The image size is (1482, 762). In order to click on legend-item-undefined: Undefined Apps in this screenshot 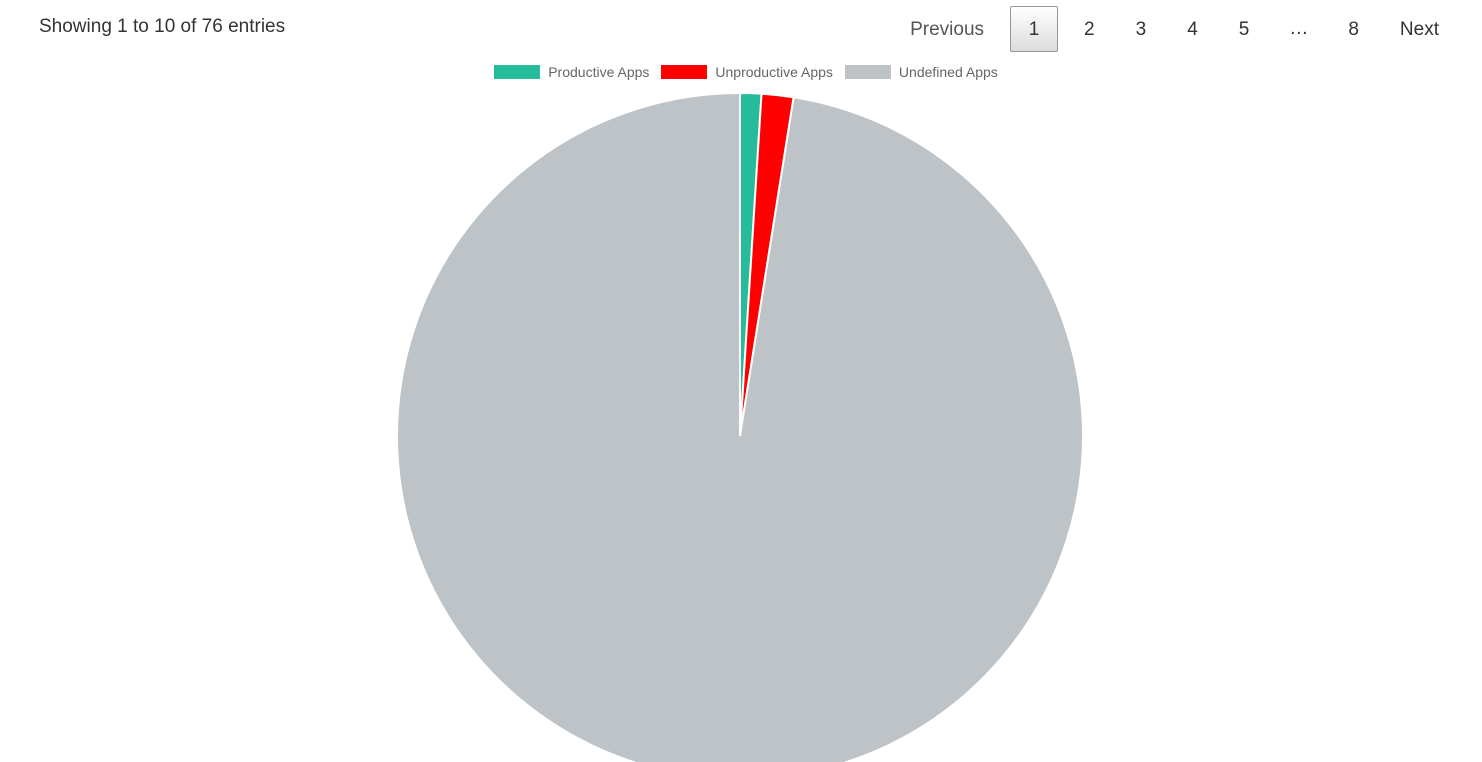, I will do `click(921, 72)`.